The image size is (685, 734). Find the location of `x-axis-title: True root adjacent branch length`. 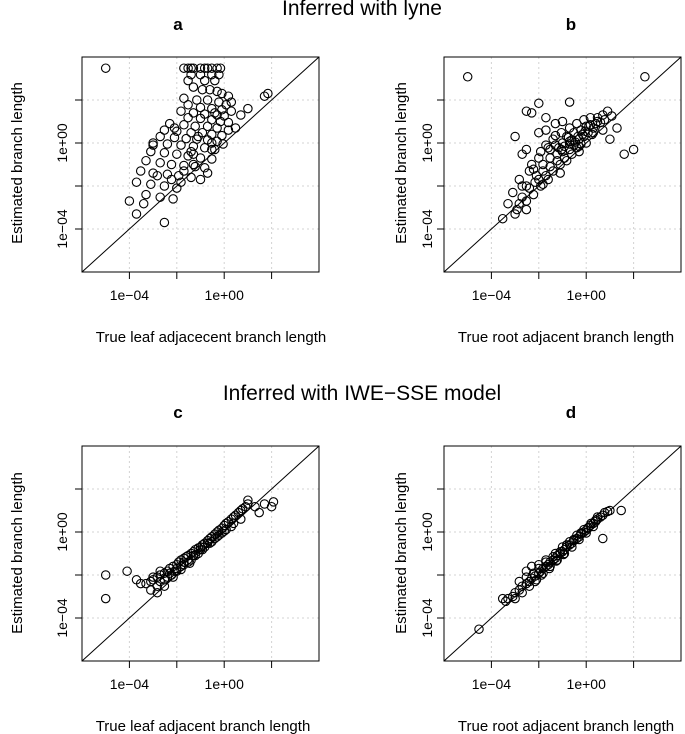

x-axis-title: True root adjacent branch length is located at coordinates (566, 337).